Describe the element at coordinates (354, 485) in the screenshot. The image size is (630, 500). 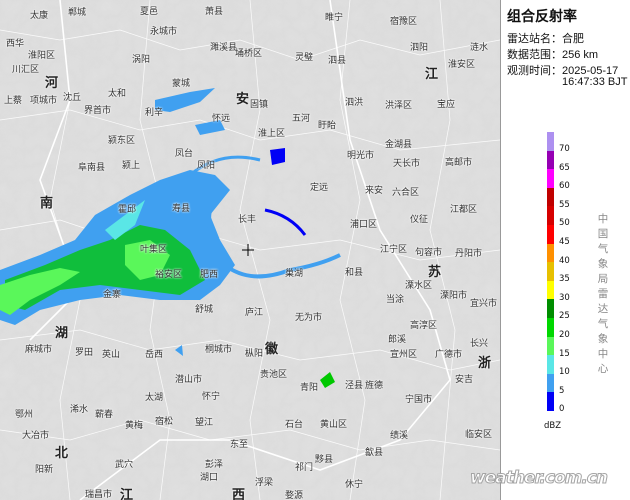
I see `place-label: 休宁` at that location.